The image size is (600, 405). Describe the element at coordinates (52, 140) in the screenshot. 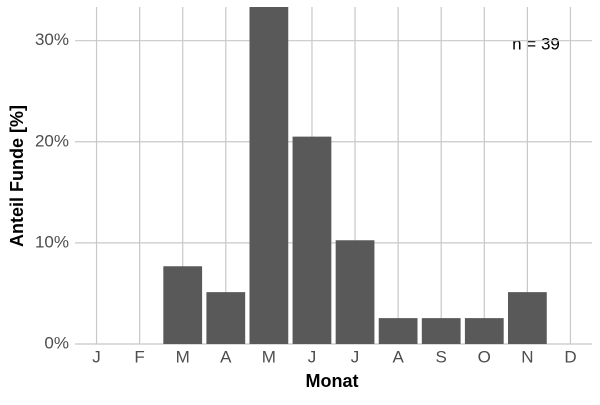

I see `y-tick-label: 20%` at that location.